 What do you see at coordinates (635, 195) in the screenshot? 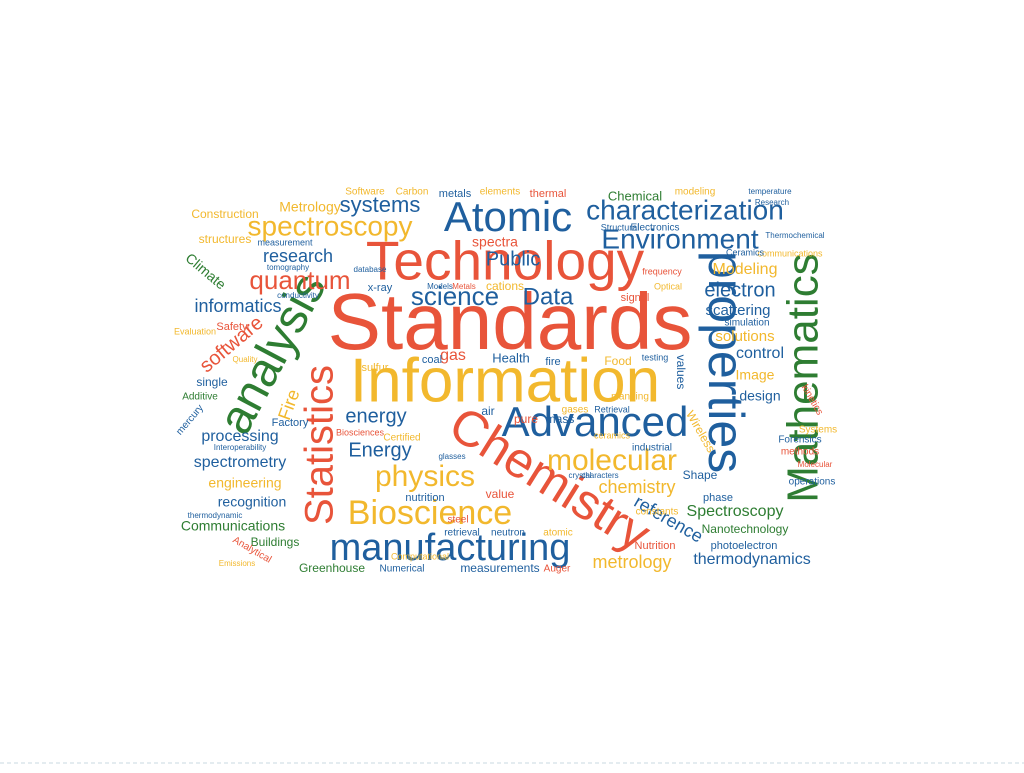
I see `word: Chemical` at bounding box center [635, 195].